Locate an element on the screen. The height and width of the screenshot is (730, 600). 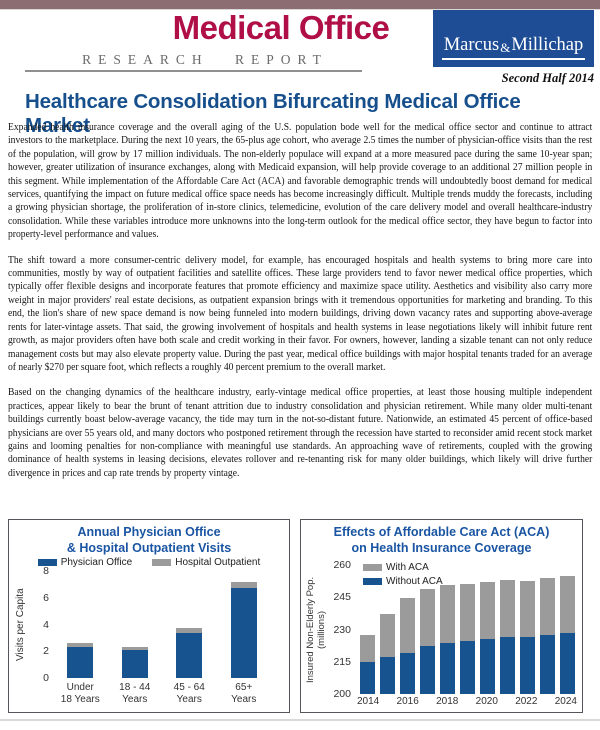
logo-word-marcus: Marcus is located at coordinates (471, 45).